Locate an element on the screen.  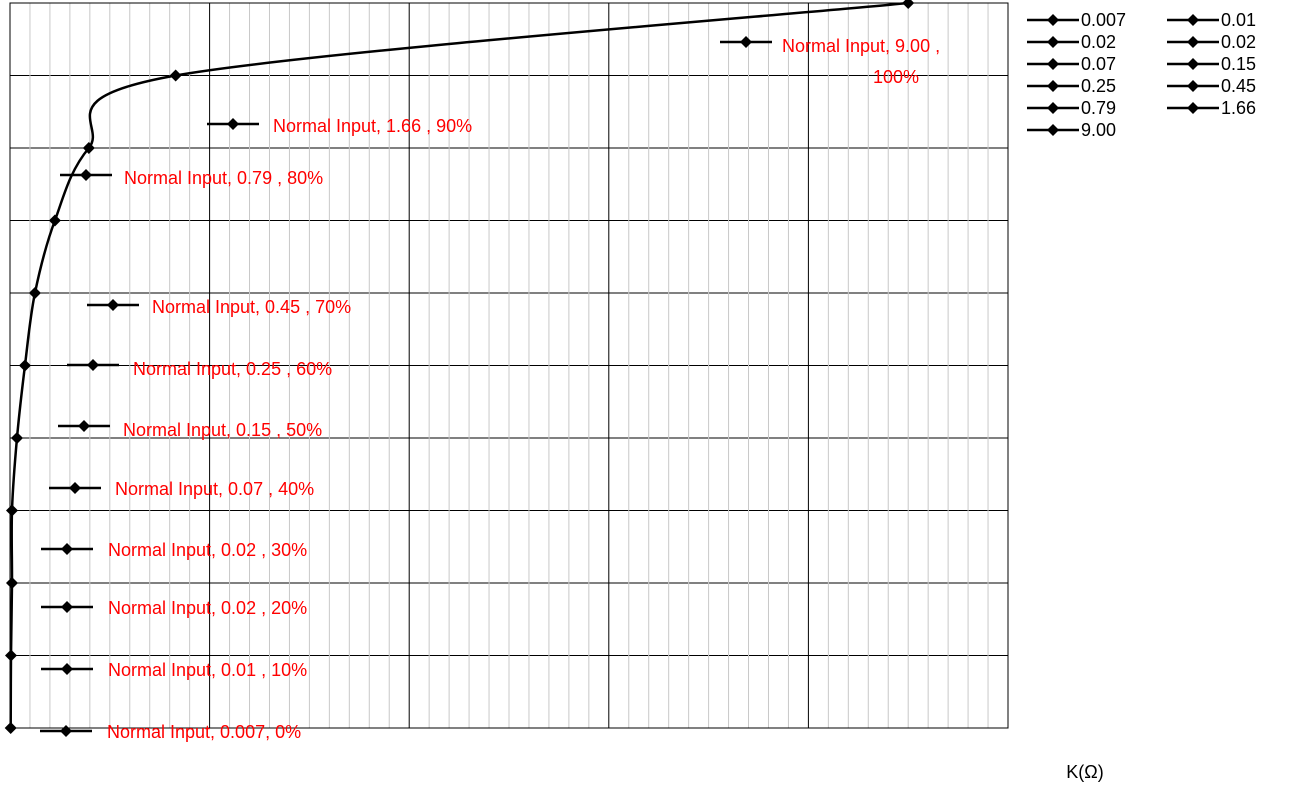
data-label: Normal Input, 9.00 , 100% is located at coordinates (830, 61).